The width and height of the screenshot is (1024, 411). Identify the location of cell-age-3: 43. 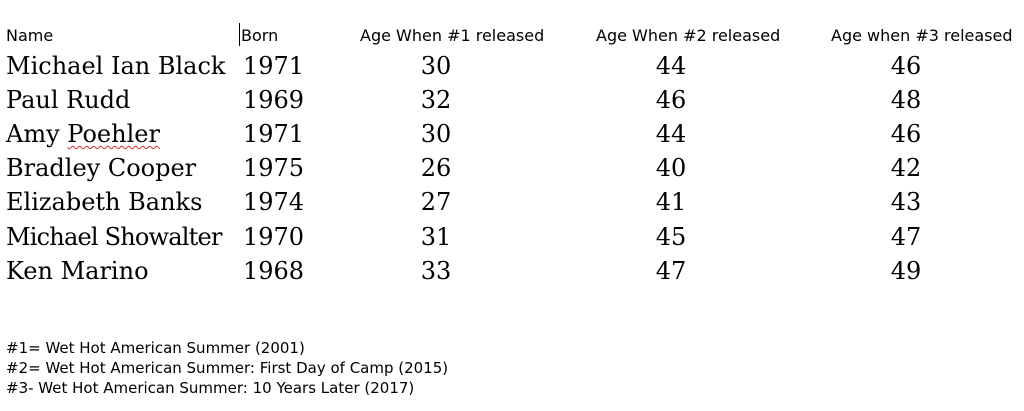
(906, 202).